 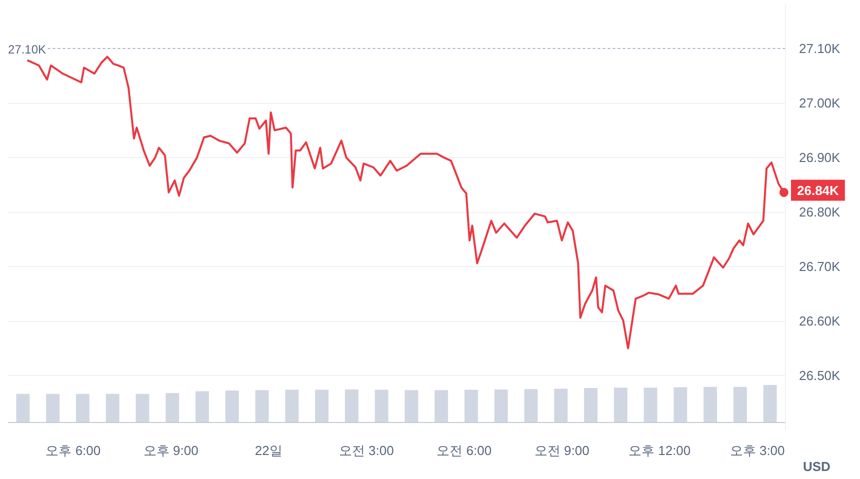 I want to click on x-tick-label: 오전 6:00, so click(x=464, y=450).